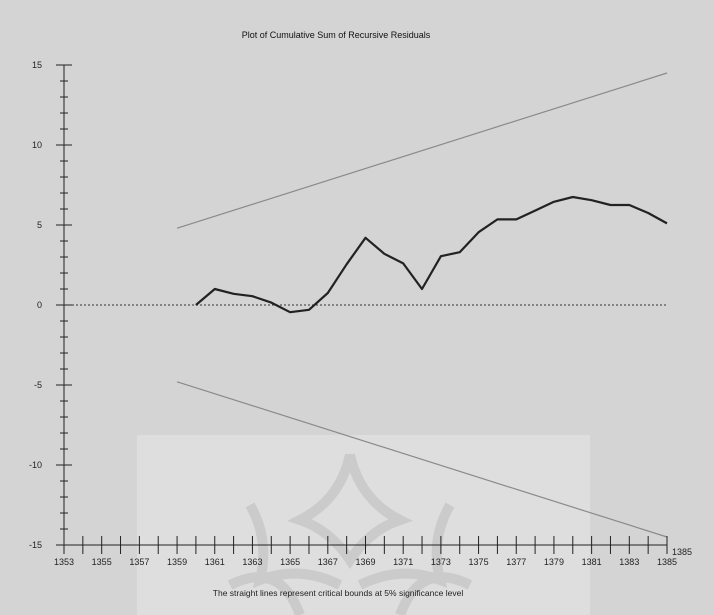 This screenshot has height=615, width=714. I want to click on x-axis-end-label: 1385, so click(682, 552).